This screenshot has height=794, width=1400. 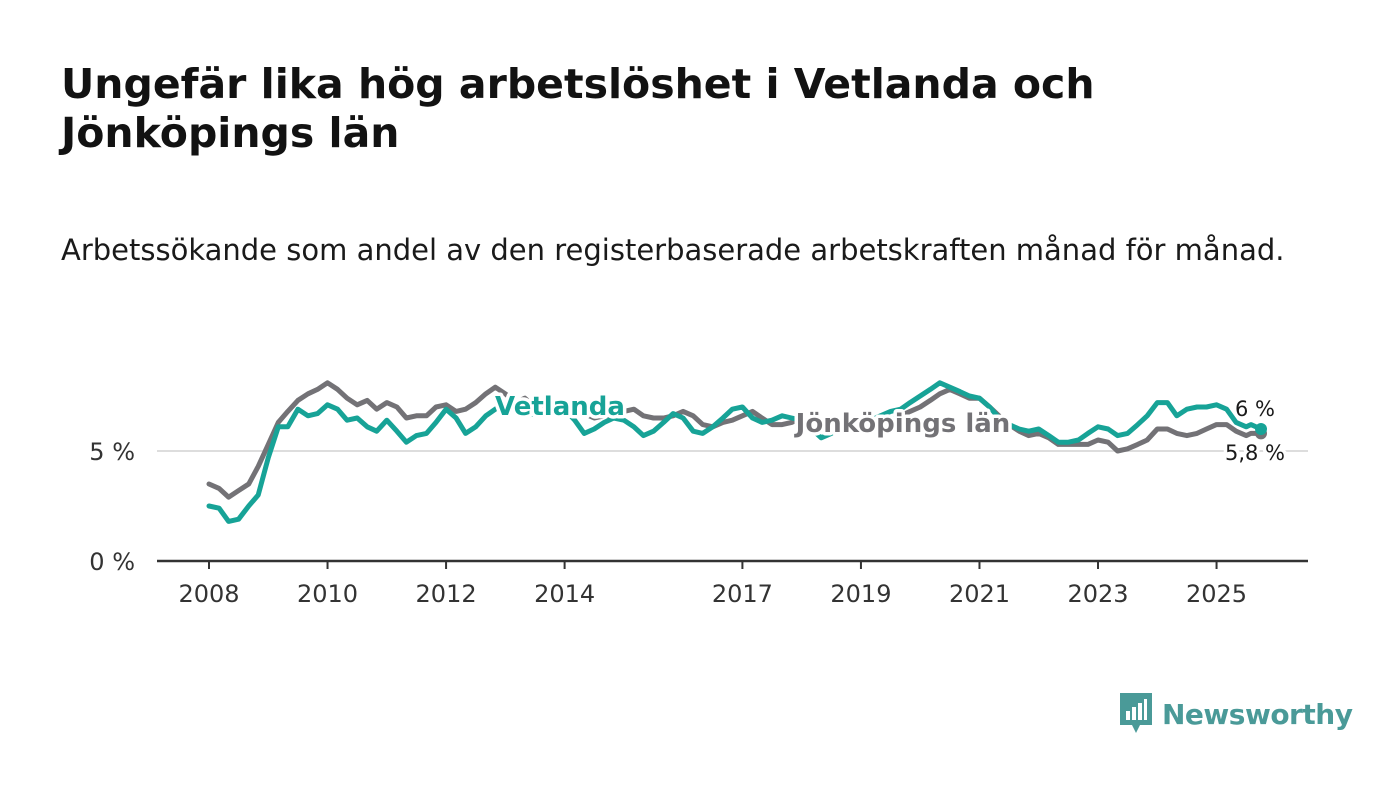 I want to click on end-value-jonkopings-lan: 5,8 %, so click(x=1255, y=453).